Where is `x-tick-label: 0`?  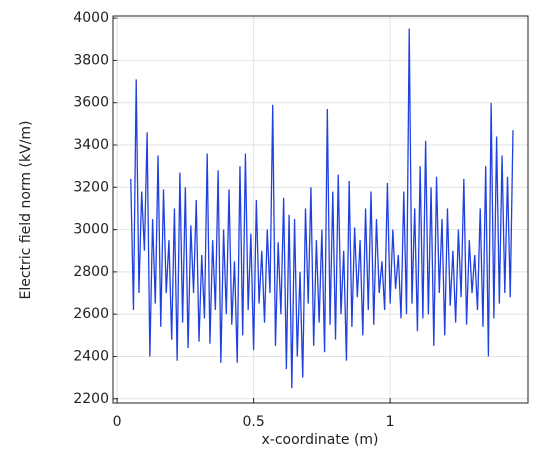
x-tick-label: 0 is located at coordinates (117, 422).